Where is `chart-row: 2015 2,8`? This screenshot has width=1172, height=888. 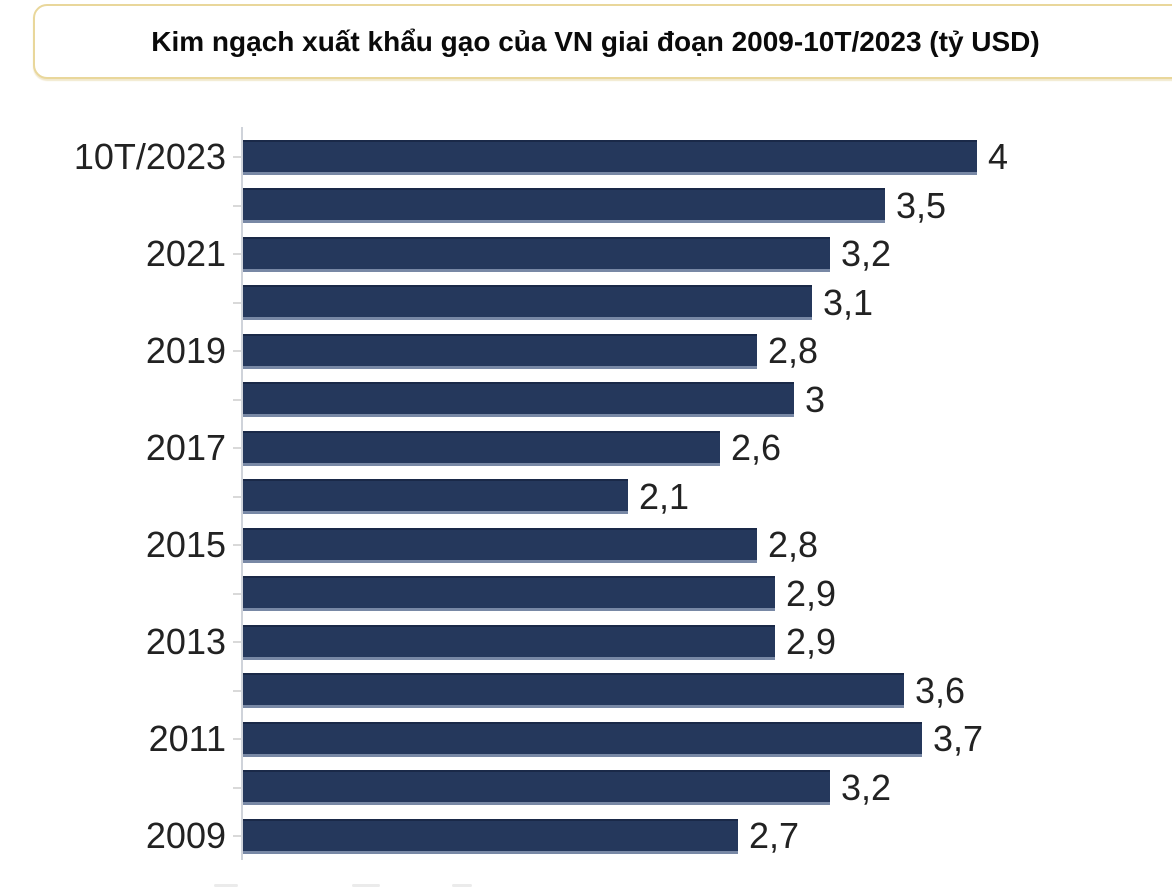 chart-row: 2015 2,8 is located at coordinates (586, 545).